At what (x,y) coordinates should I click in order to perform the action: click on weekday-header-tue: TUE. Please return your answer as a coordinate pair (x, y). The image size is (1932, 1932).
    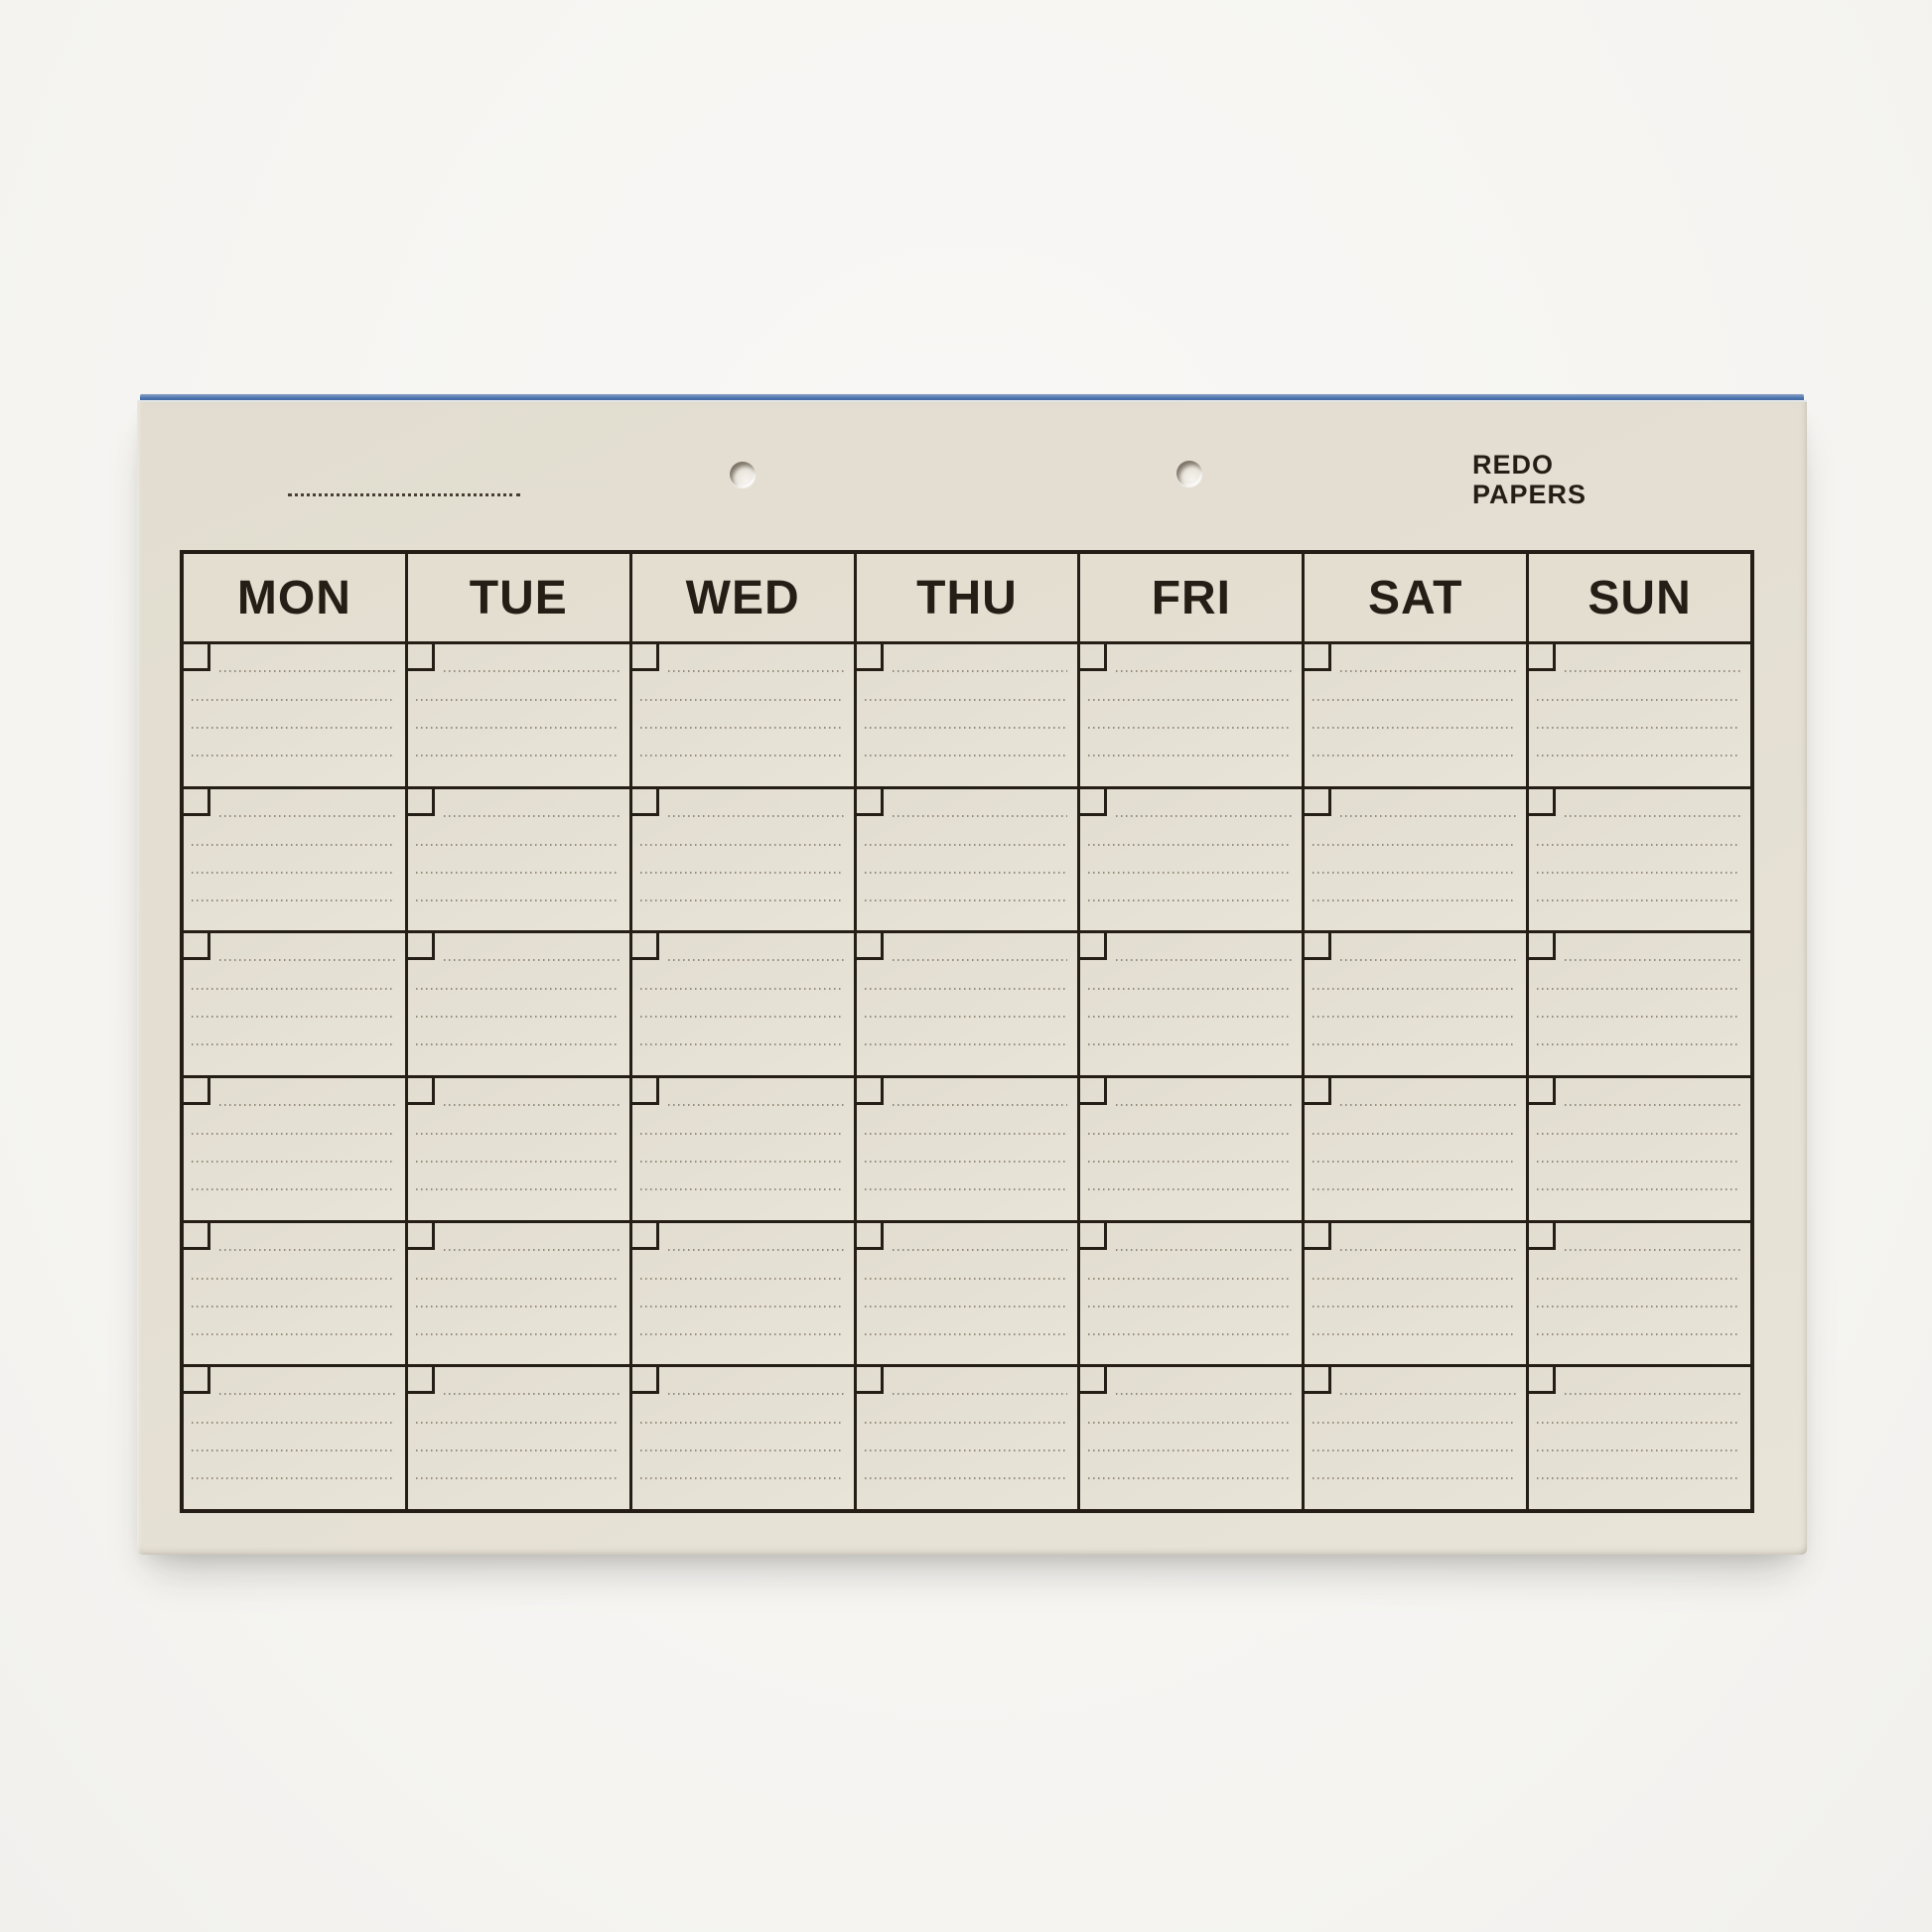
    Looking at the image, I should click on (518, 597).